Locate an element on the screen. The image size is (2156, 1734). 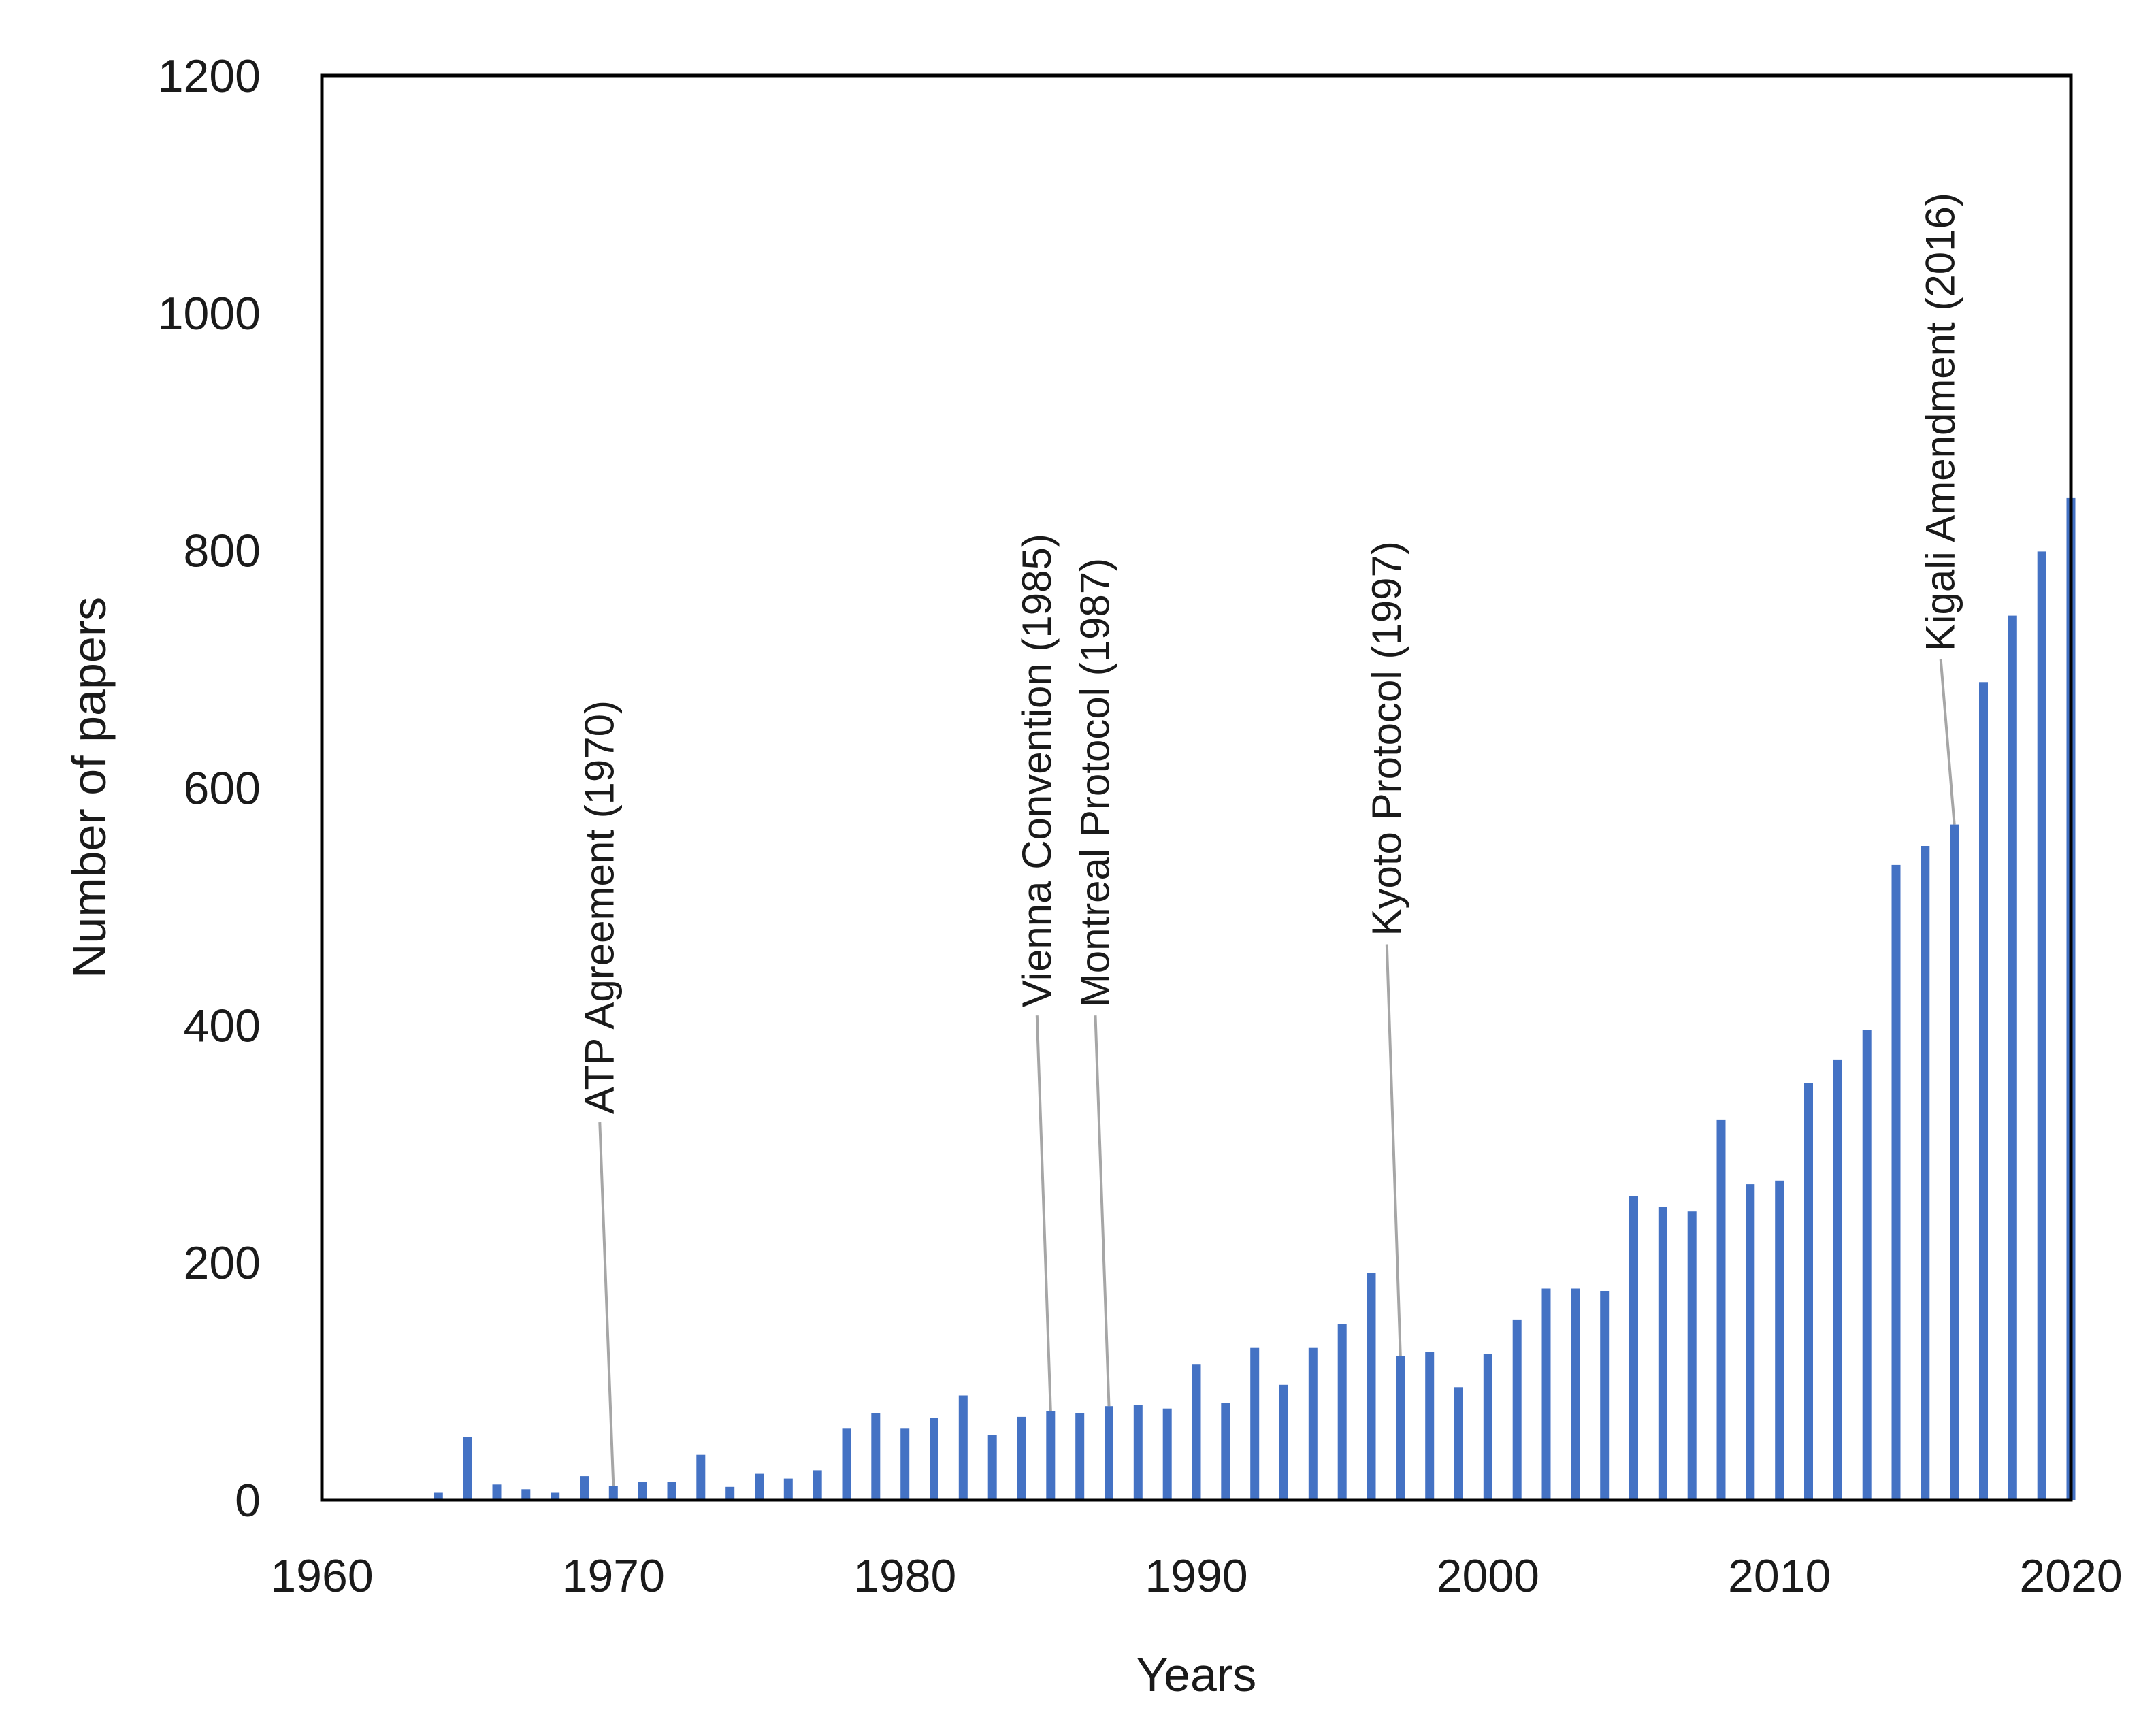
annotation-line-2016 is located at coordinates (1948, 742).